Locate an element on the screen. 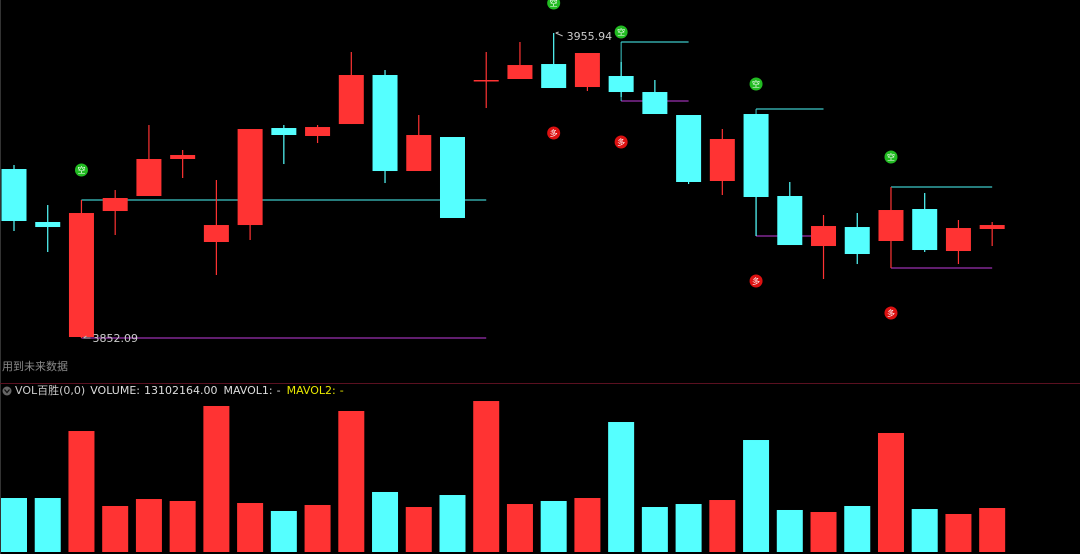  readout-name: VOLUME: is located at coordinates (115, 390).